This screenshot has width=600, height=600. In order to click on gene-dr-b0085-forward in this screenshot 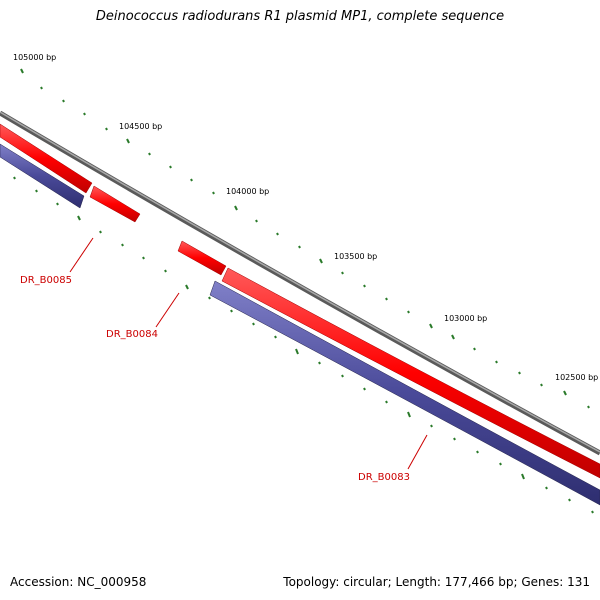, I will do `click(46, 158)`.